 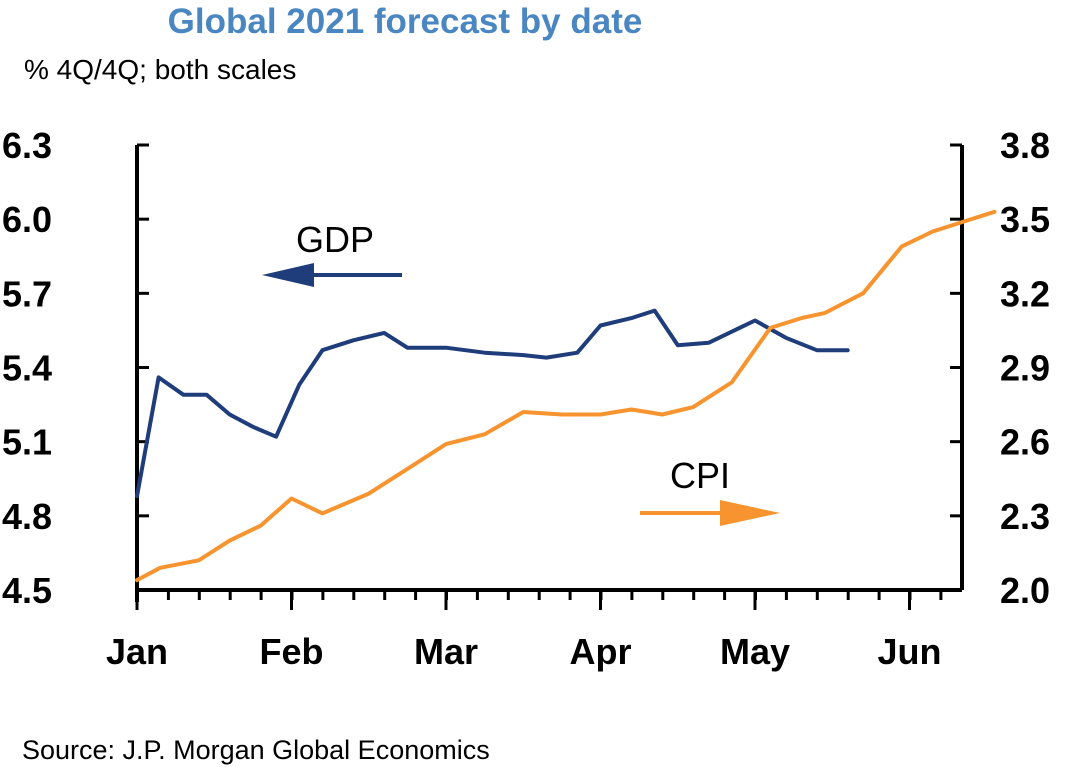 What do you see at coordinates (601, 651) in the screenshot?
I see `x-tick-label: Apr` at bounding box center [601, 651].